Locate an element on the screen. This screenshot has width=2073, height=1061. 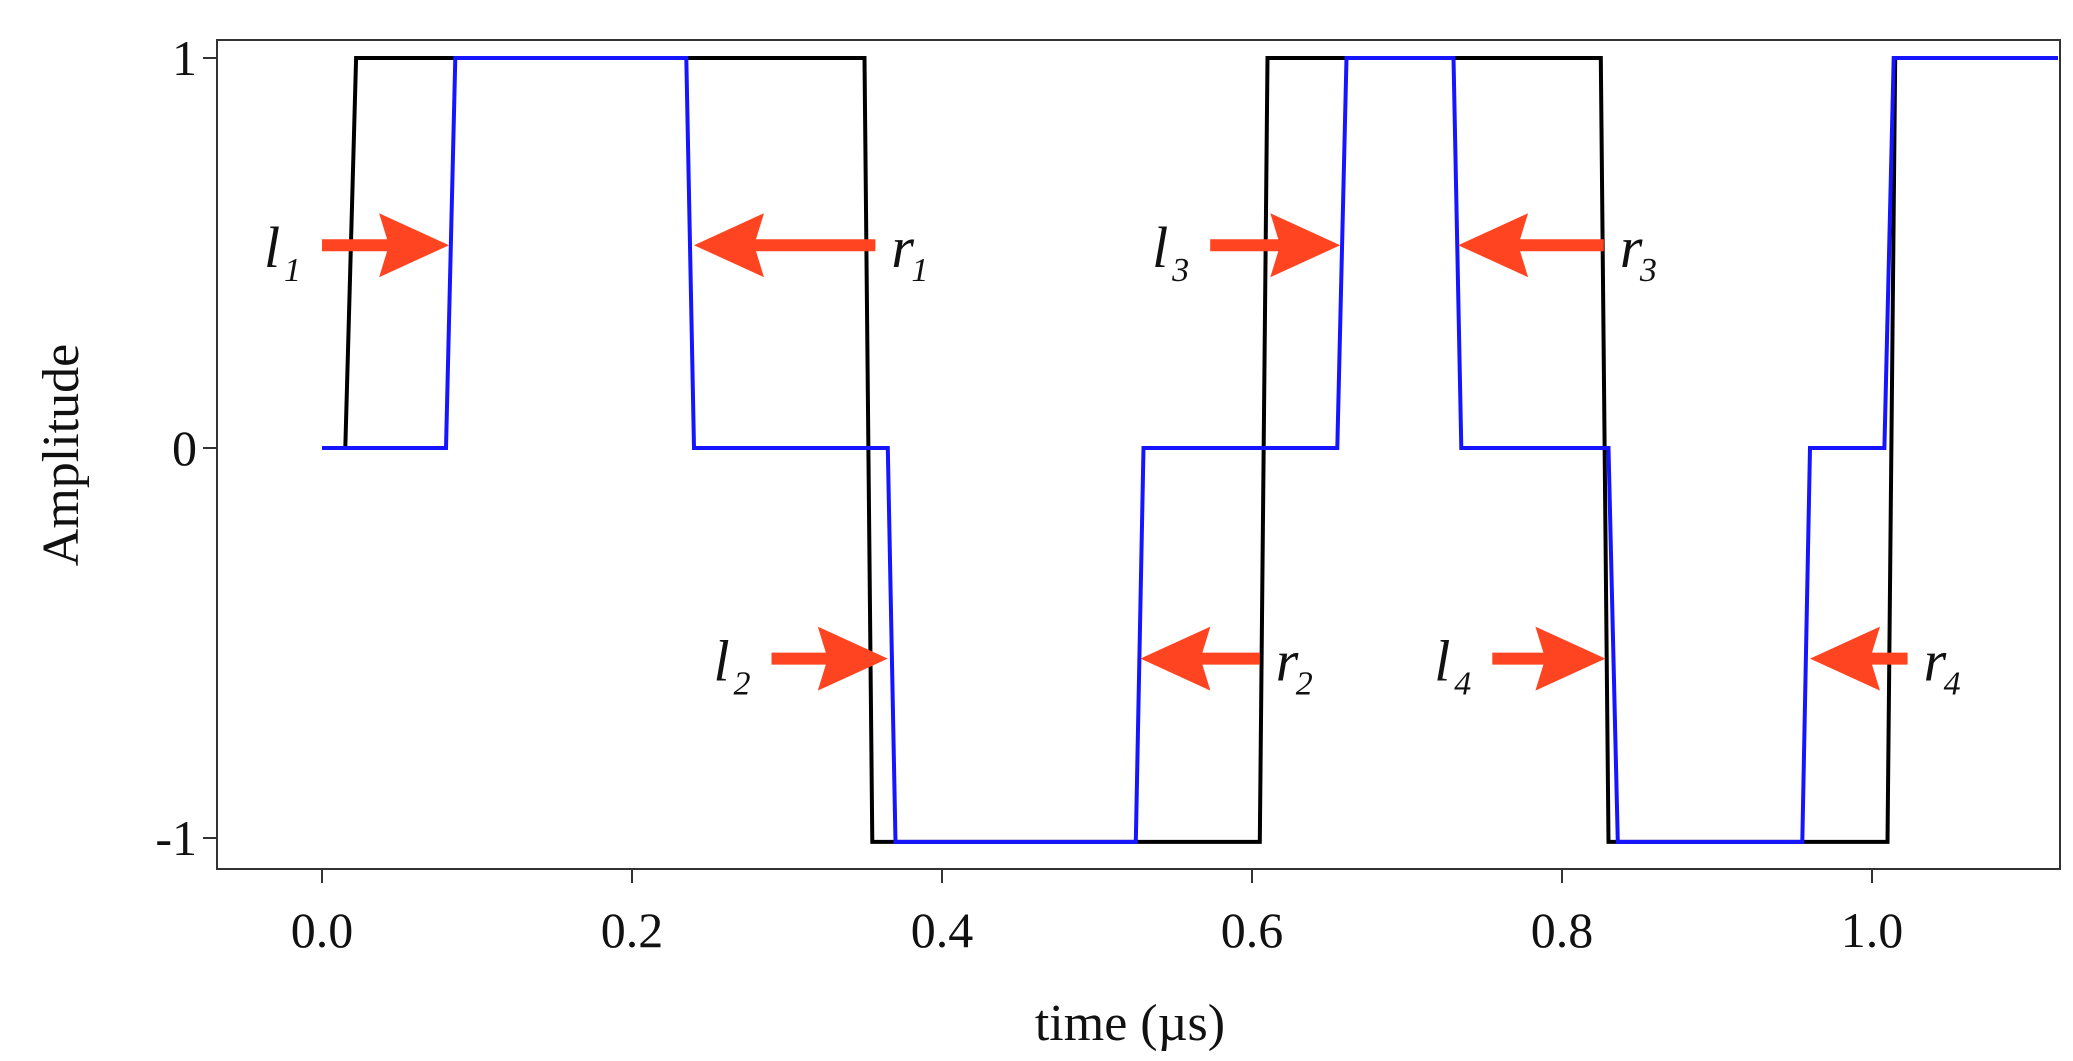
annotation-r1: r1 is located at coordinates (811, 251).